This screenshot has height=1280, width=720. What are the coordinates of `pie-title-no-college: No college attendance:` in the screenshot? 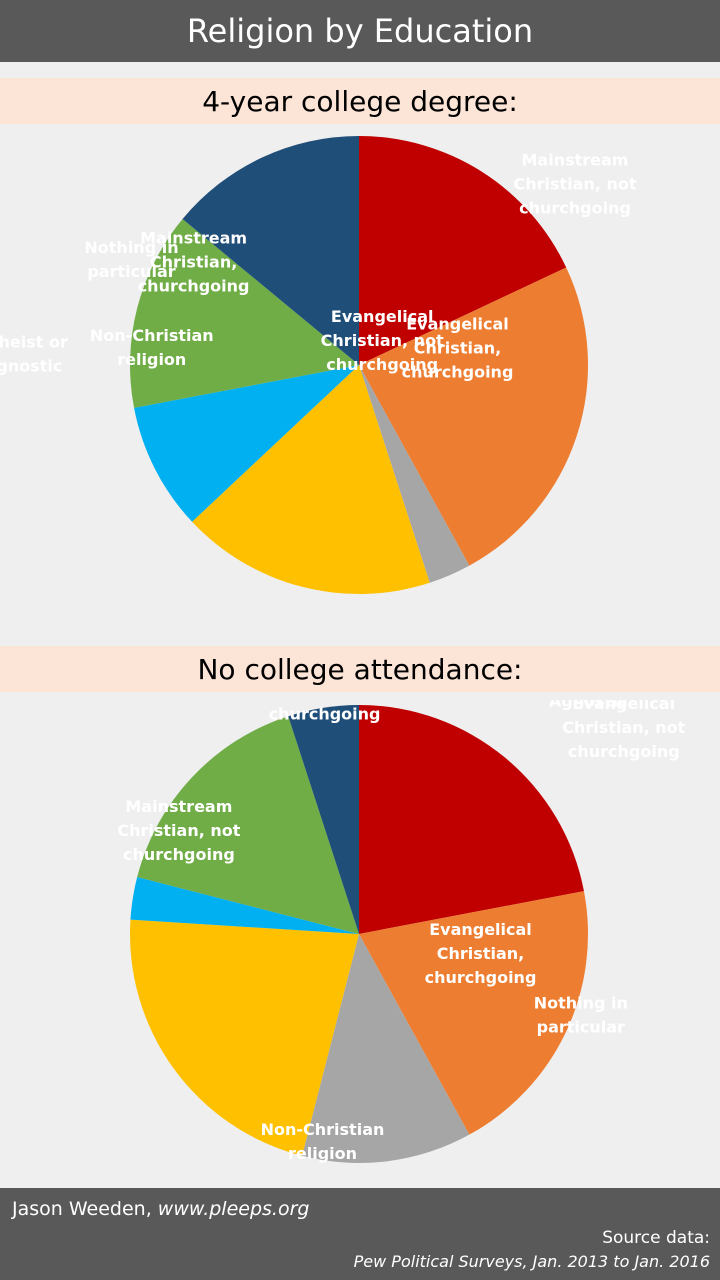 It's located at (360, 669).